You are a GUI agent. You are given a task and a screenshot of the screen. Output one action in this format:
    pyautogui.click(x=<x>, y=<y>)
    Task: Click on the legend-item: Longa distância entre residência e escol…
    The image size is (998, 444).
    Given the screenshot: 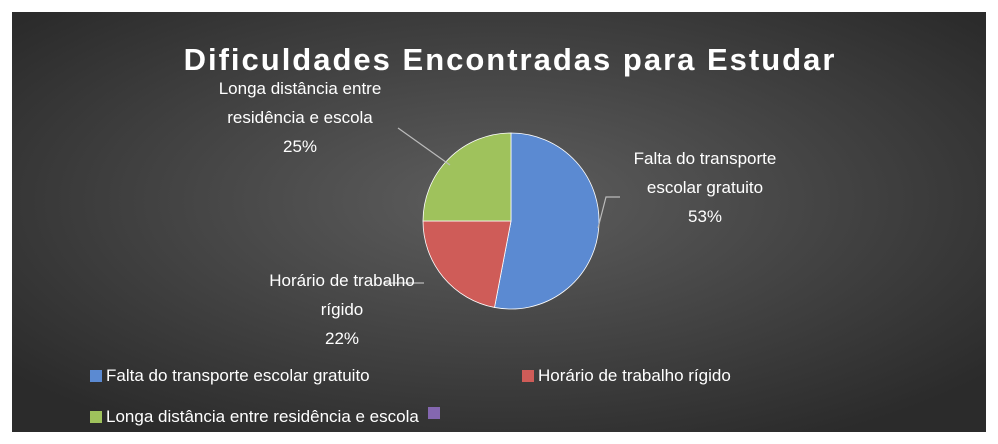 What is the action you would take?
    pyautogui.click(x=254, y=417)
    